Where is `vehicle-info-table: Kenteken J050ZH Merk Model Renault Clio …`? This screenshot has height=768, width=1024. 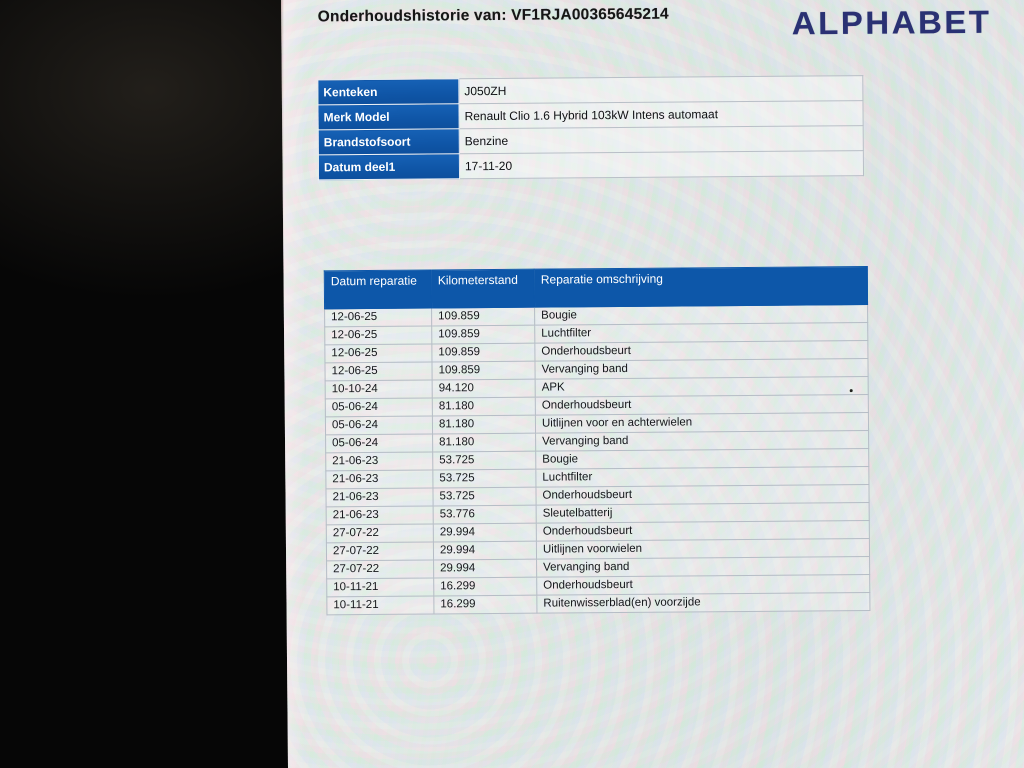
vehicle-info-table: Kenteken J050ZH Merk Model Renault Clio … is located at coordinates (590, 127).